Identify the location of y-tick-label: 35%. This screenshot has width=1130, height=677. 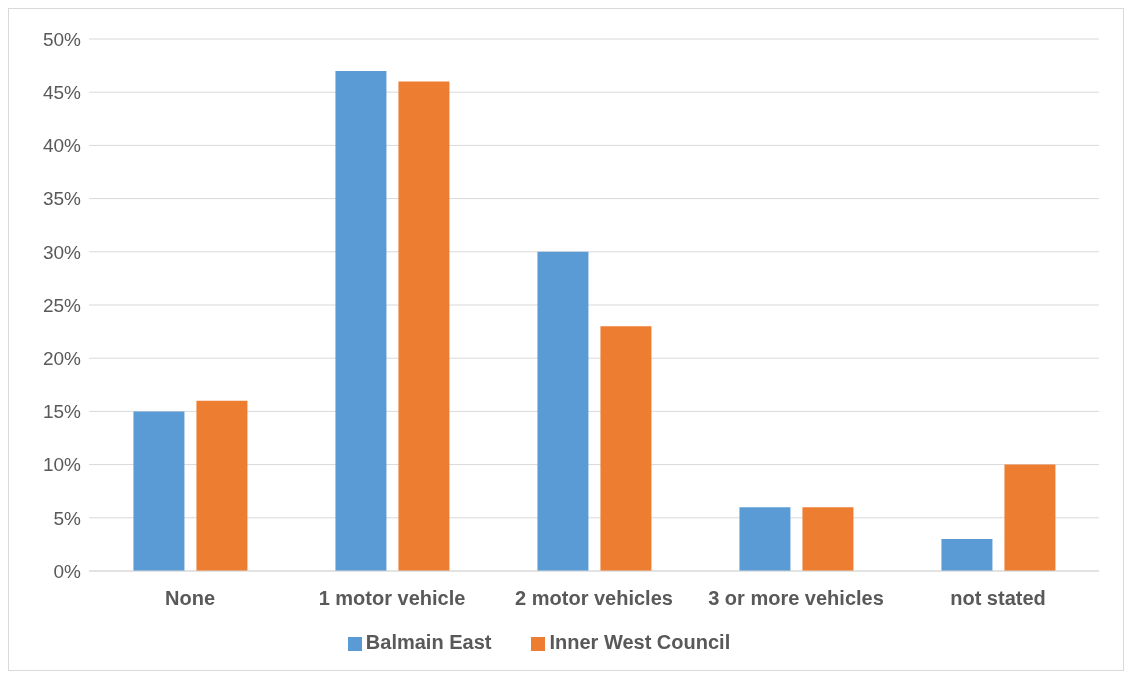
(62, 199).